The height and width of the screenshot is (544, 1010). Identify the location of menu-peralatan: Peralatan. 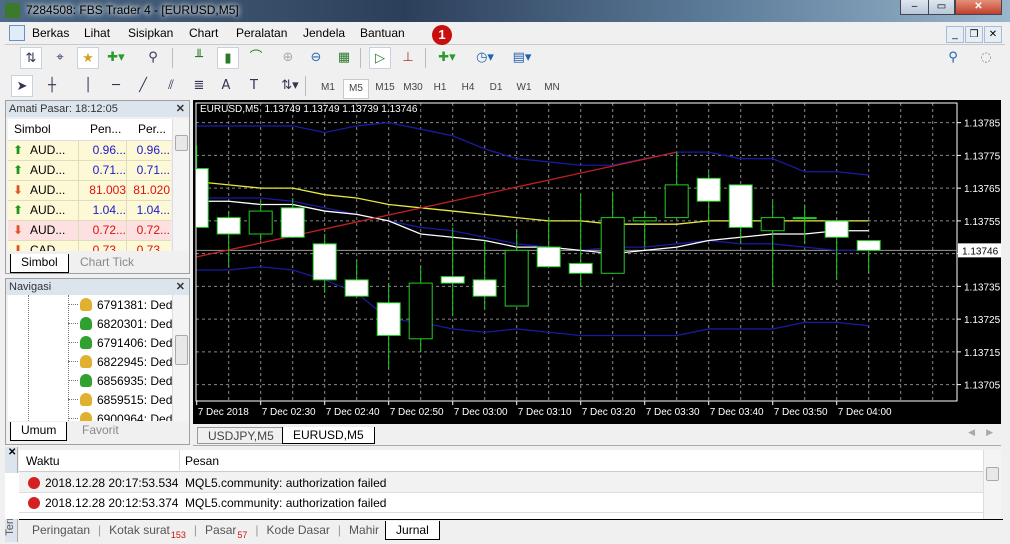
(262, 33).